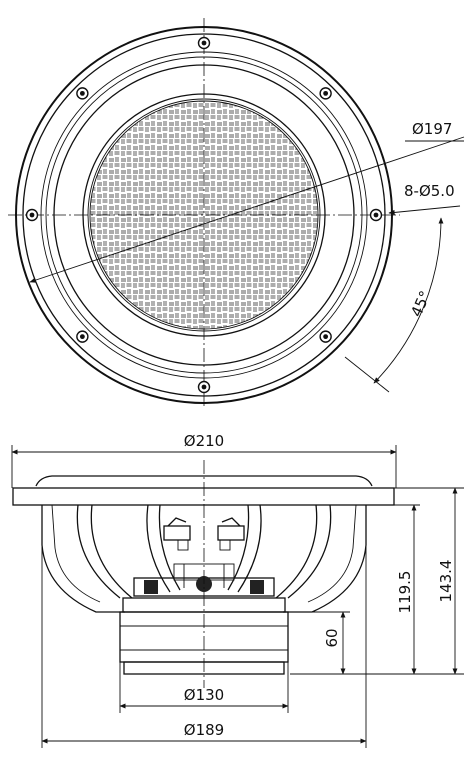 Image resolution: width=468 pixels, height=758 pixels. I want to click on basket-right-wall, so click(325, 559).